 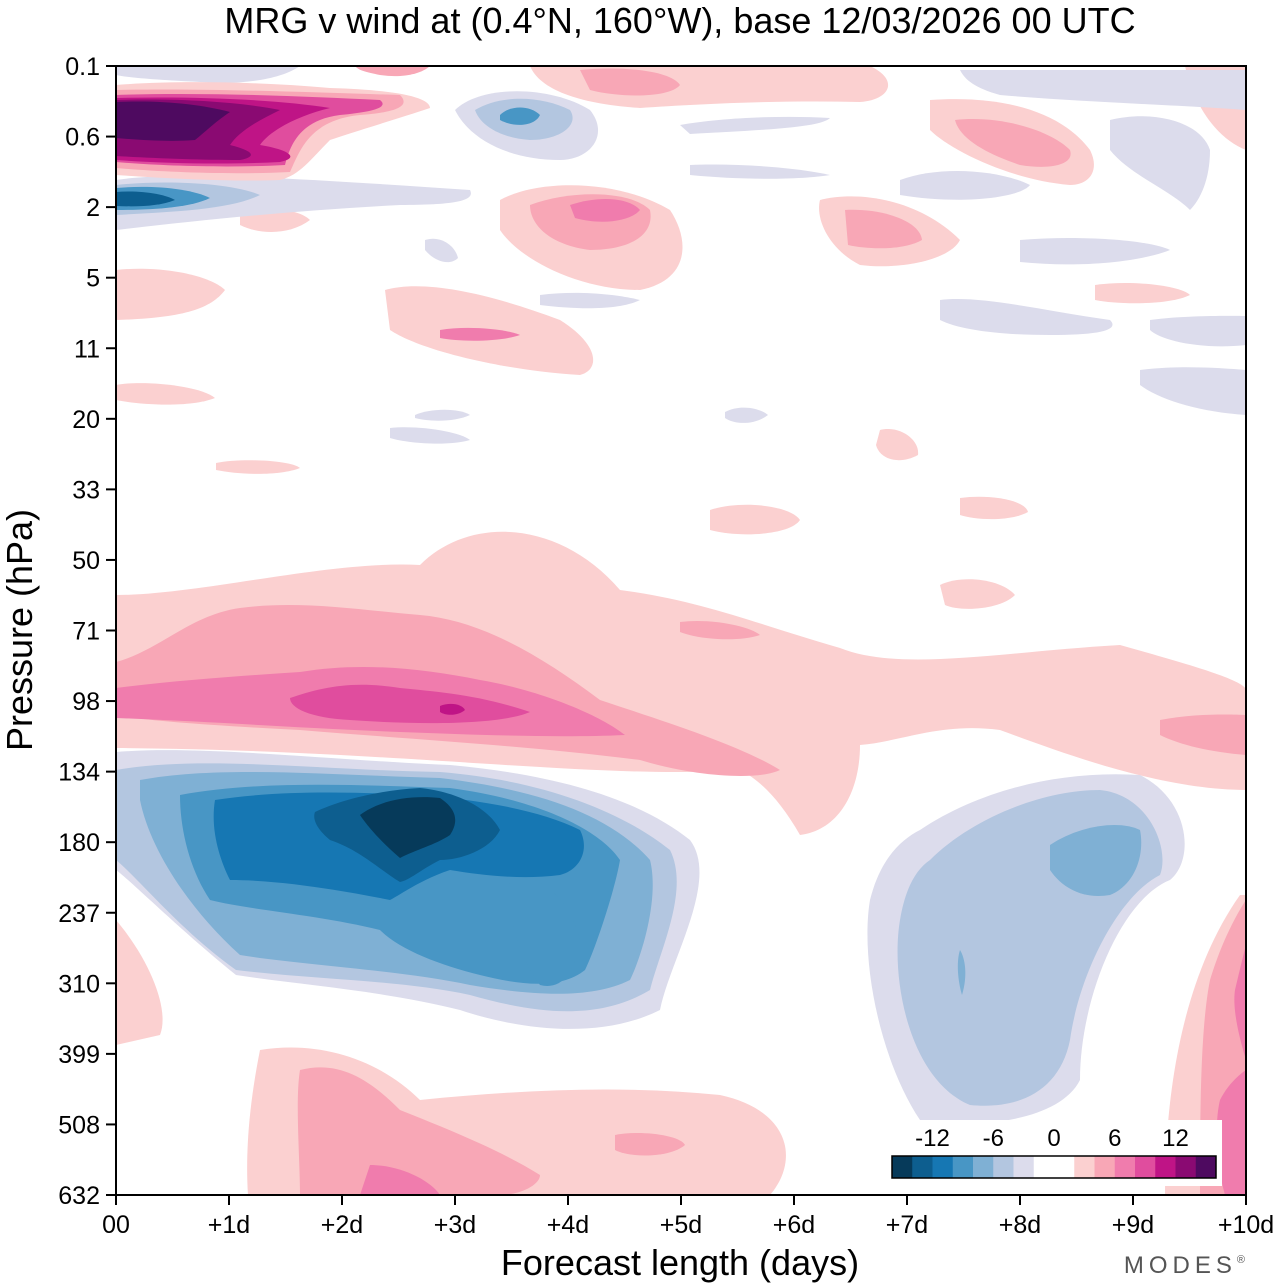 What do you see at coordinates (1054, 1153) in the screenshot?
I see `colorbar: -12 -6 0 6 12` at bounding box center [1054, 1153].